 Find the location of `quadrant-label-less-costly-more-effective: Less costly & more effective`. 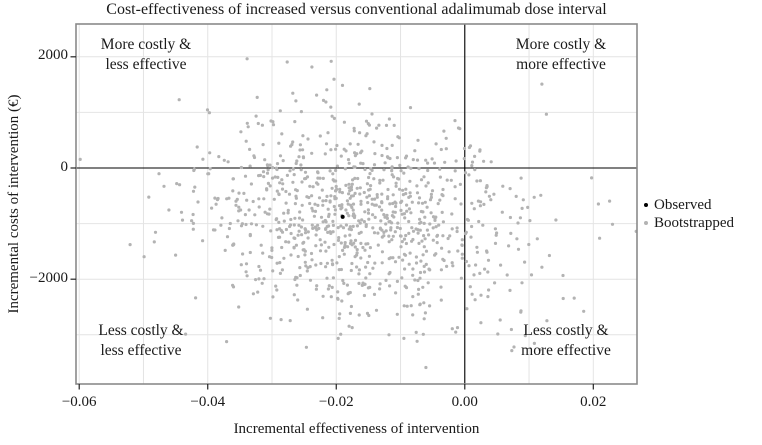

quadrant-label-less-costly-more-effective: Less costly & more effective is located at coordinates (566, 340).